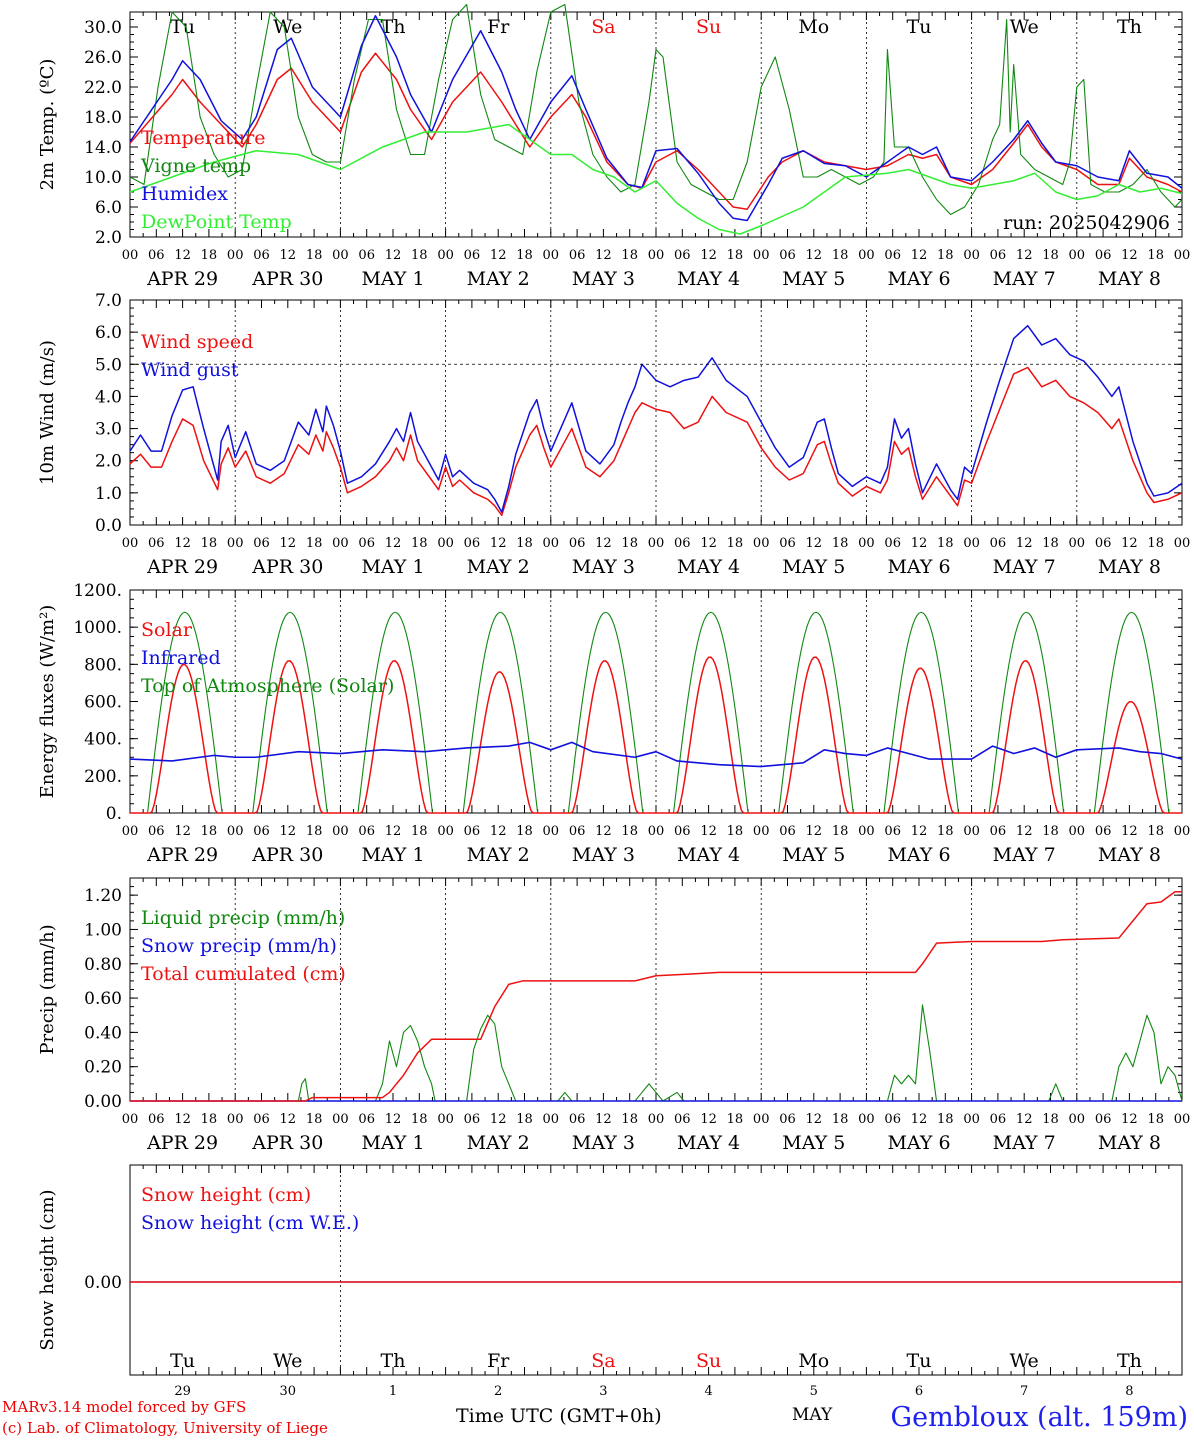 The image size is (1194, 1440). Describe the element at coordinates (267, 686) in the screenshot. I see `legend-entry: Top of Atmosphere (Solar)` at that location.